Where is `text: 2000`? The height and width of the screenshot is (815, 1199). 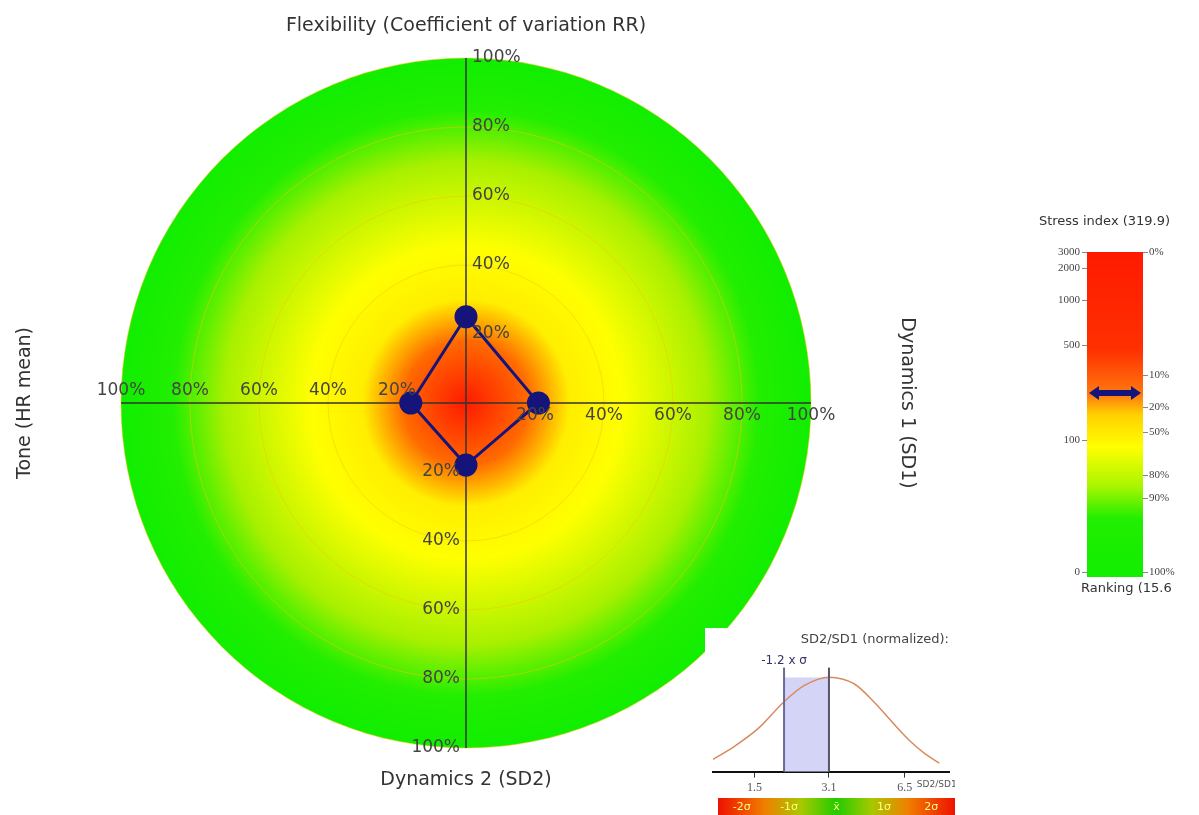
text: 2000 is located at coordinates (1069, 267).